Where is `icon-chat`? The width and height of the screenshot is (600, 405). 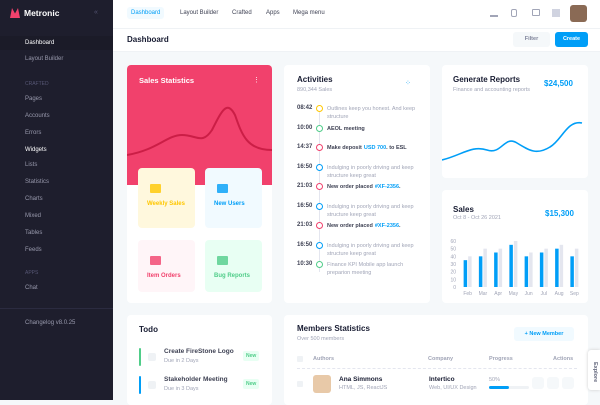
icon-chat is located at coordinates (536, 12).